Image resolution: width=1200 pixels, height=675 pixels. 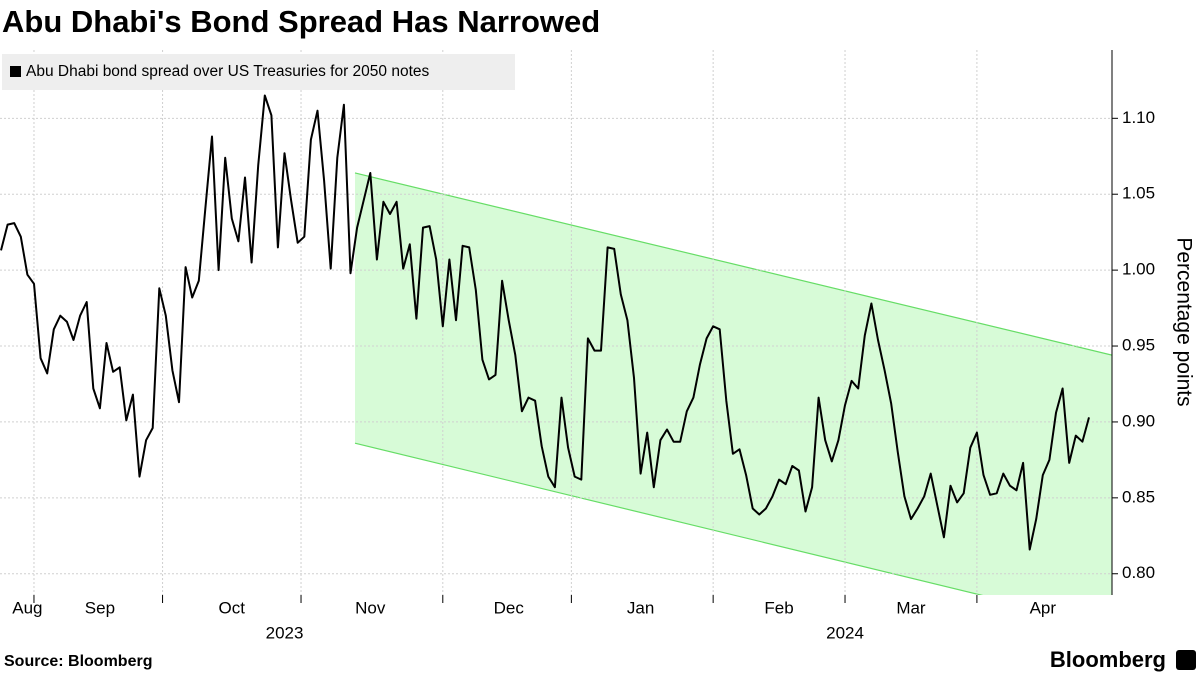 I want to click on y-tick-label: 0.90, so click(x=1138, y=420).